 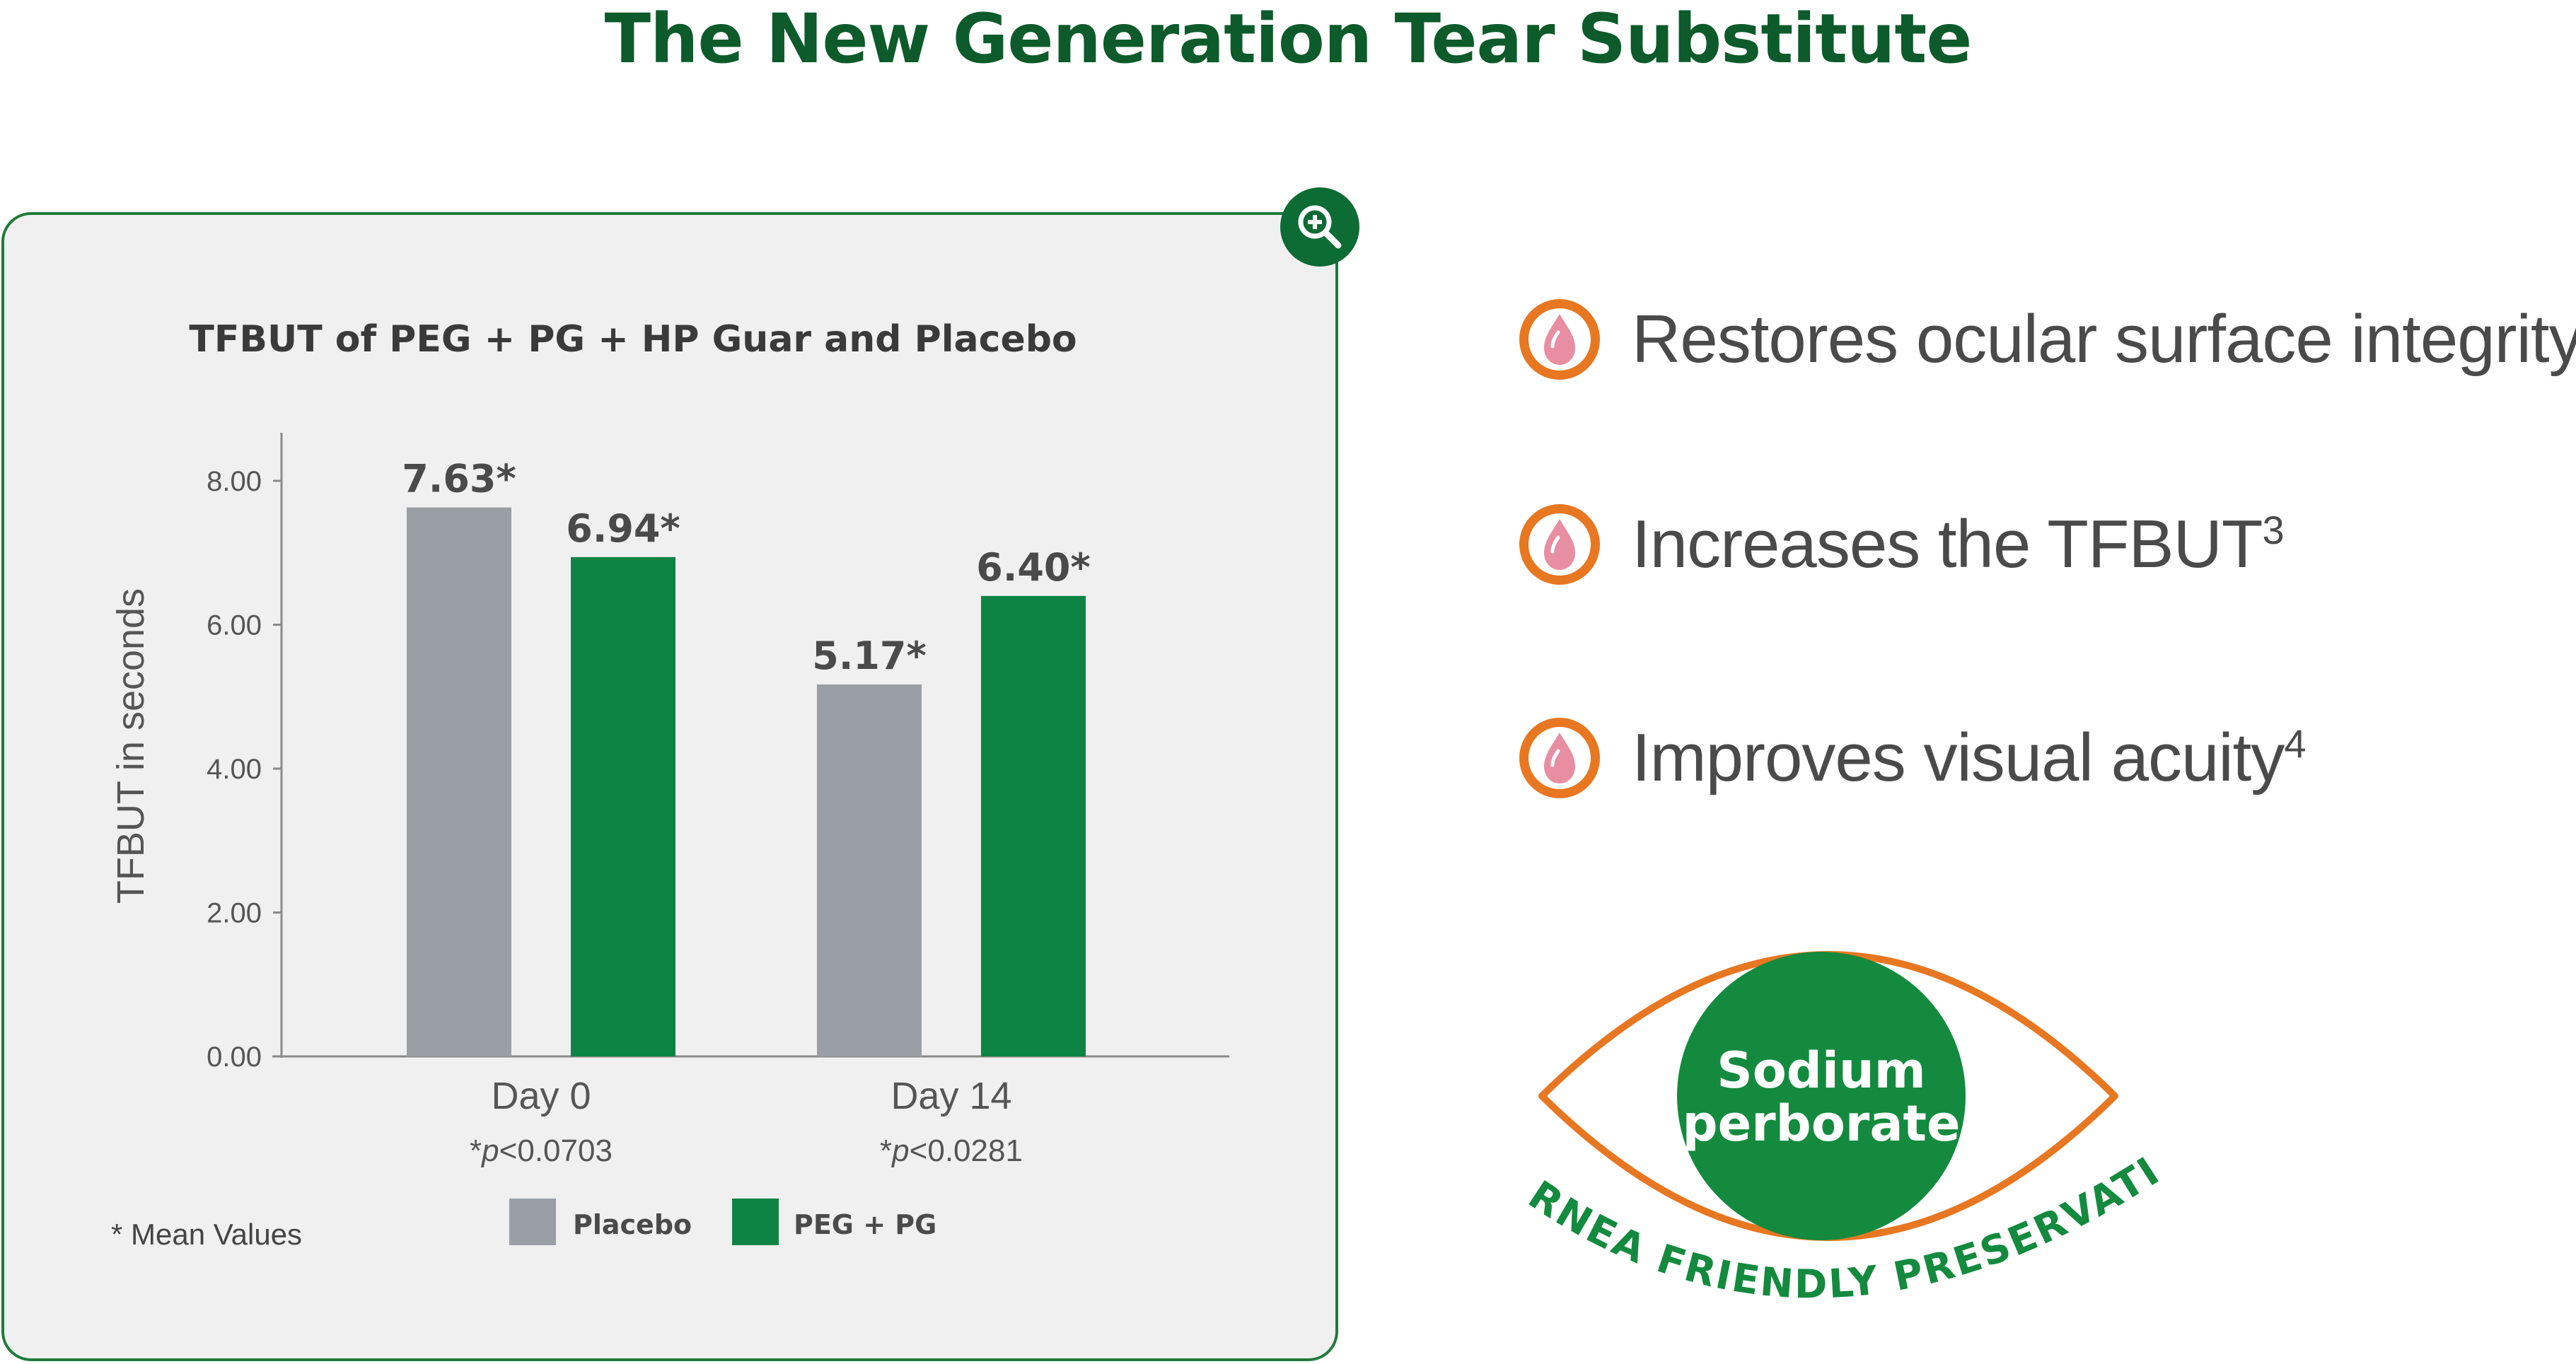 What do you see at coordinates (541, 1150) in the screenshot?
I see `p-value-label: *p<0.0703` at bounding box center [541, 1150].